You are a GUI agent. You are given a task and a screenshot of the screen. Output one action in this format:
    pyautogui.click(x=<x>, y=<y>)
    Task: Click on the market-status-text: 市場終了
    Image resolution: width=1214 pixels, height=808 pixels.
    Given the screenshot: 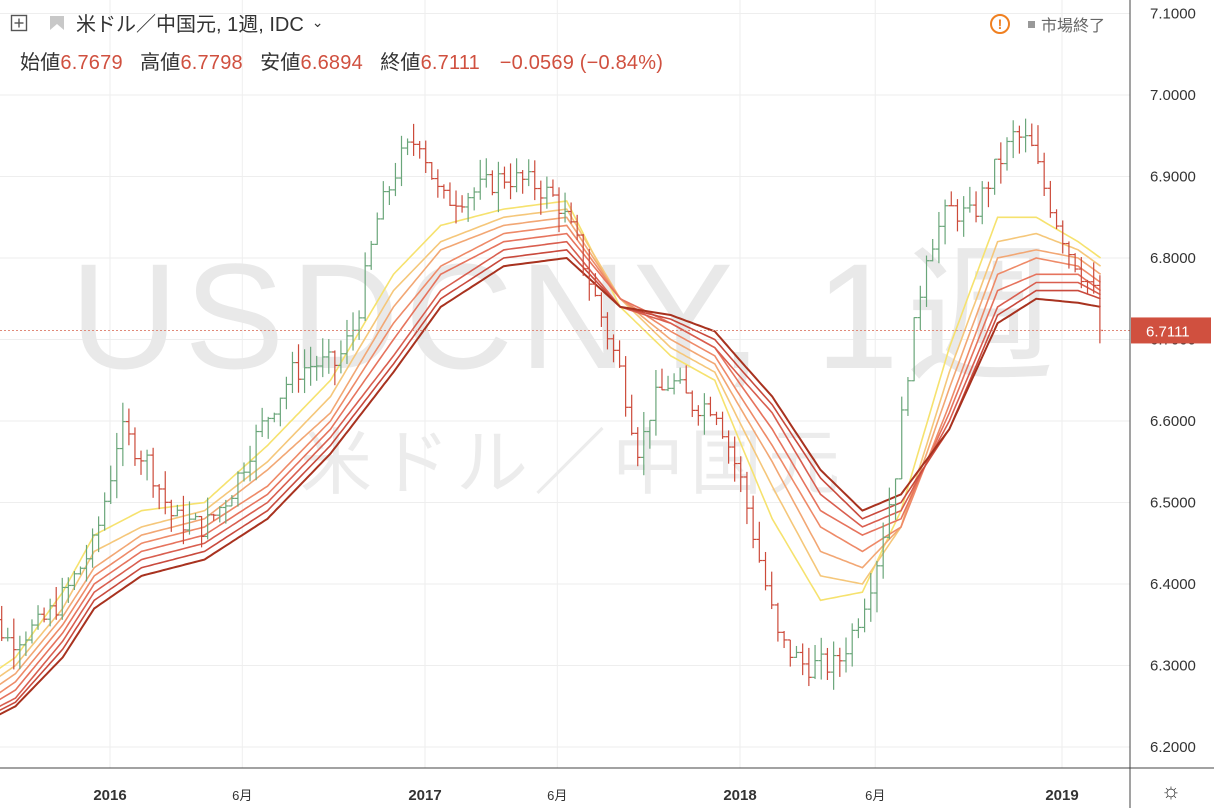 What is the action you would take?
    pyautogui.click(x=1073, y=26)
    